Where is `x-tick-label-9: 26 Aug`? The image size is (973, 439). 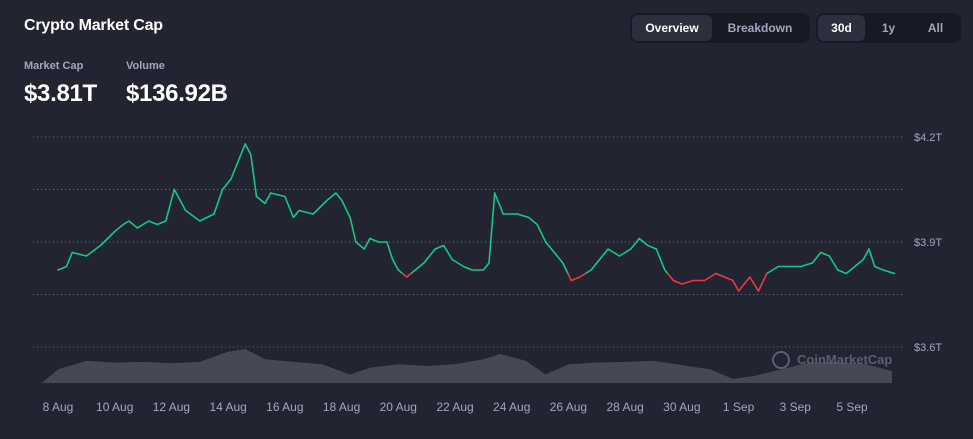 x-tick-label-9: 26 Aug is located at coordinates (568, 407).